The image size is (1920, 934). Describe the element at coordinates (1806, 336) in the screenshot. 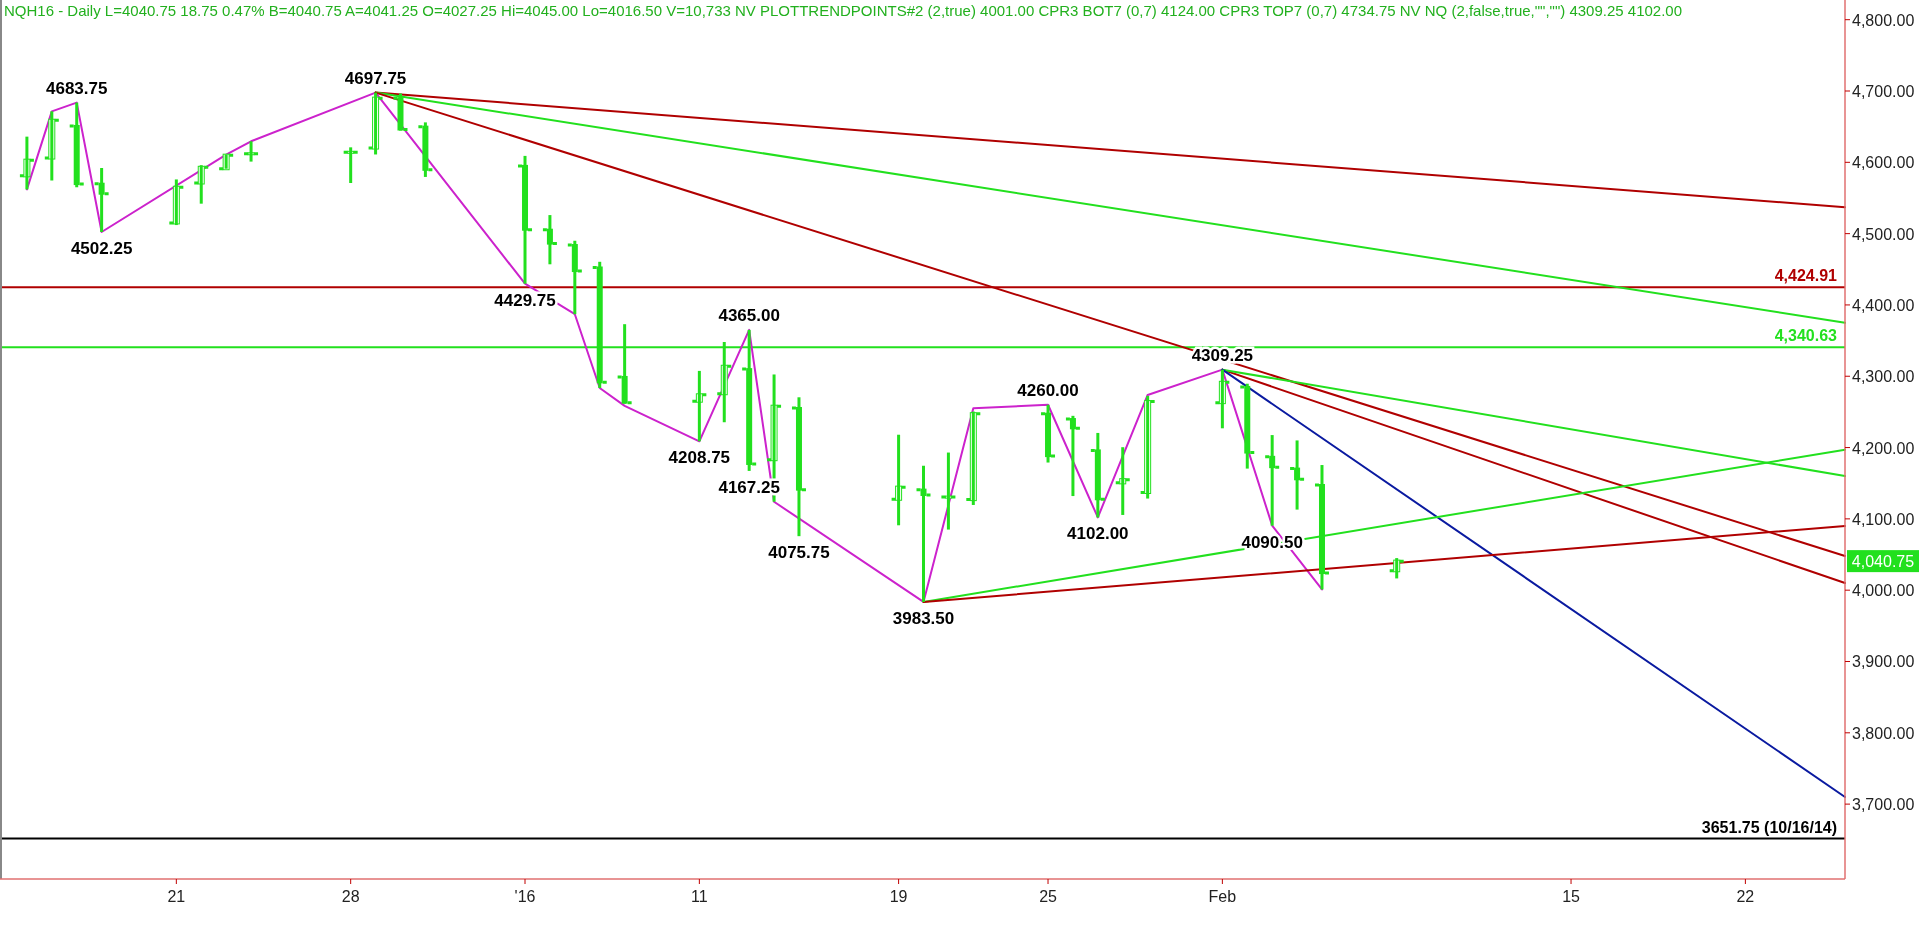

I see `ref-line-label: 4,340.63` at that location.